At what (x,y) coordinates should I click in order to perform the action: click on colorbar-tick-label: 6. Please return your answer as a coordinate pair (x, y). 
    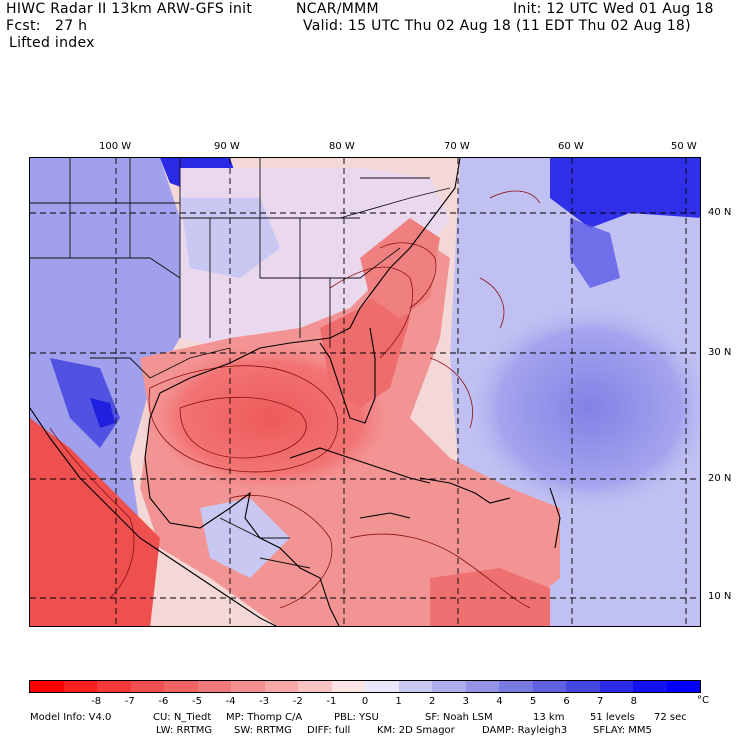
    Looking at the image, I should click on (566, 701).